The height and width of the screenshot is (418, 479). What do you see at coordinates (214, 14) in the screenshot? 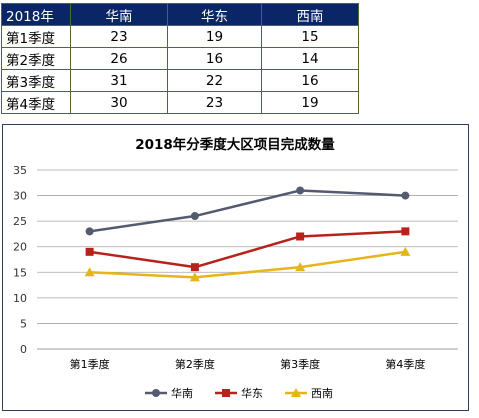
I see `header-cell-huadong: 华东` at bounding box center [214, 14].